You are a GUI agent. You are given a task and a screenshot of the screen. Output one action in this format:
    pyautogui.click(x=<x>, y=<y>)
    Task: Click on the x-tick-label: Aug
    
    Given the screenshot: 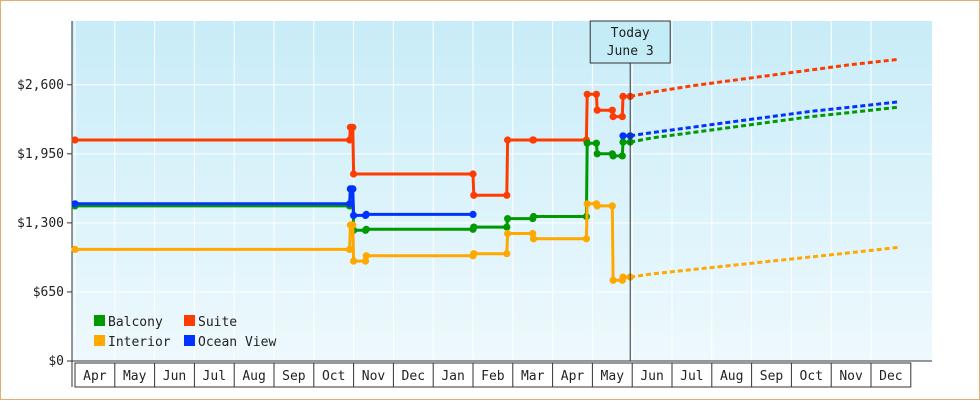 What is the action you would take?
    pyautogui.click(x=731, y=376)
    